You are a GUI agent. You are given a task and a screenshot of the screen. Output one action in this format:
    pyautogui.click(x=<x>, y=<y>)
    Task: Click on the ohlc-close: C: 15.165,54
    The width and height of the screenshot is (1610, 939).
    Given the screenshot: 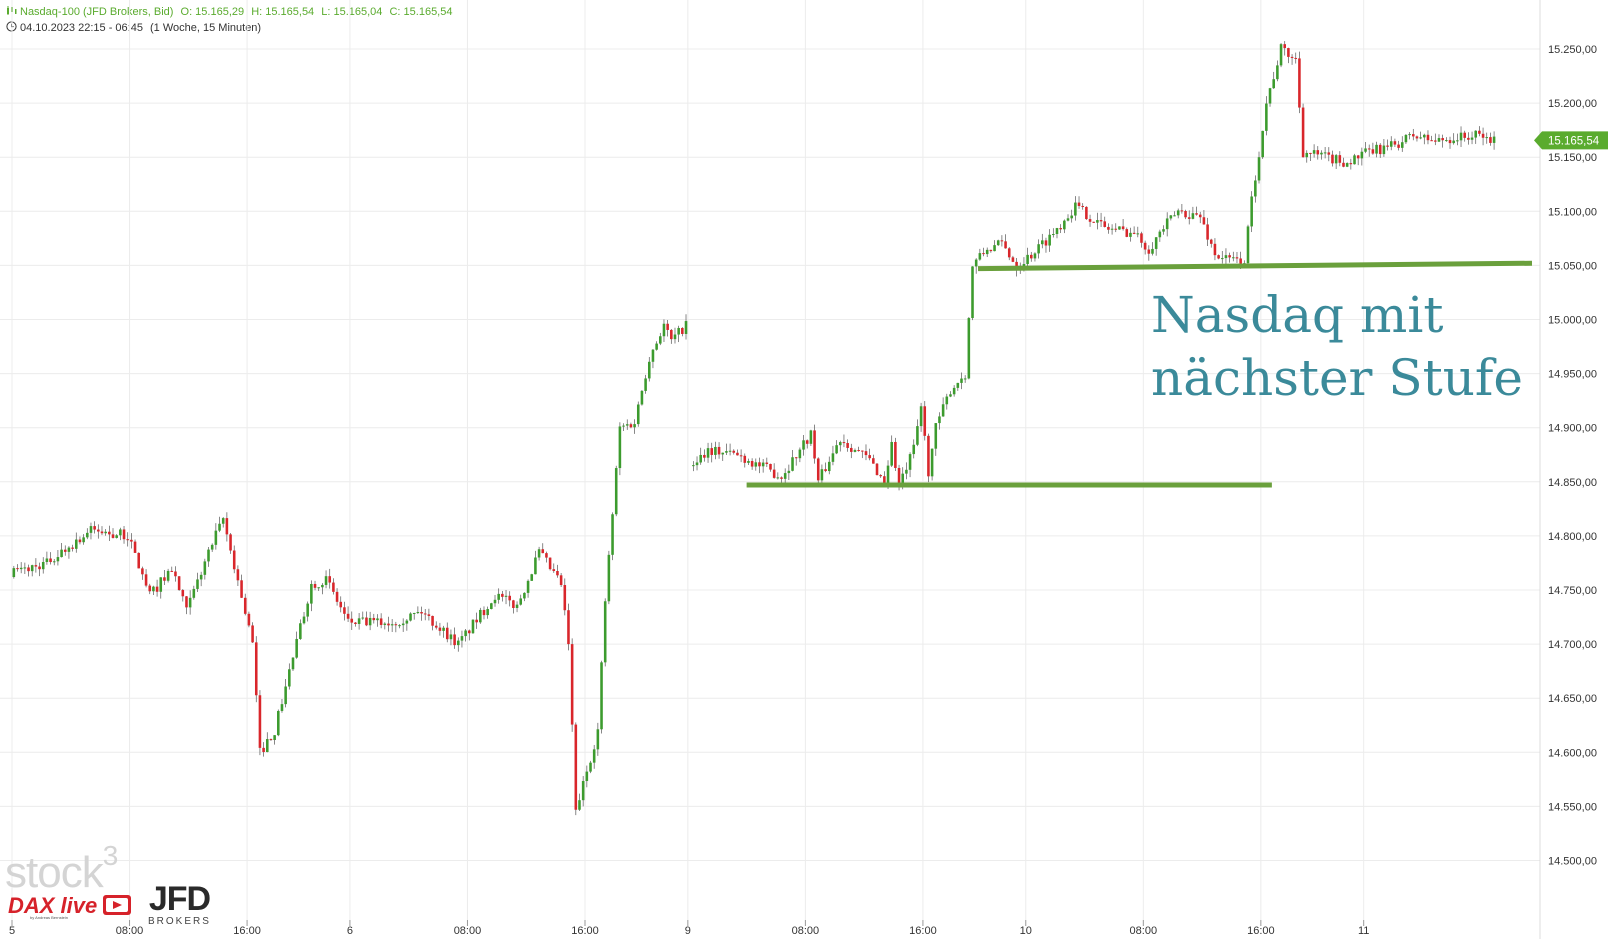 What is the action you would take?
    pyautogui.click(x=421, y=12)
    